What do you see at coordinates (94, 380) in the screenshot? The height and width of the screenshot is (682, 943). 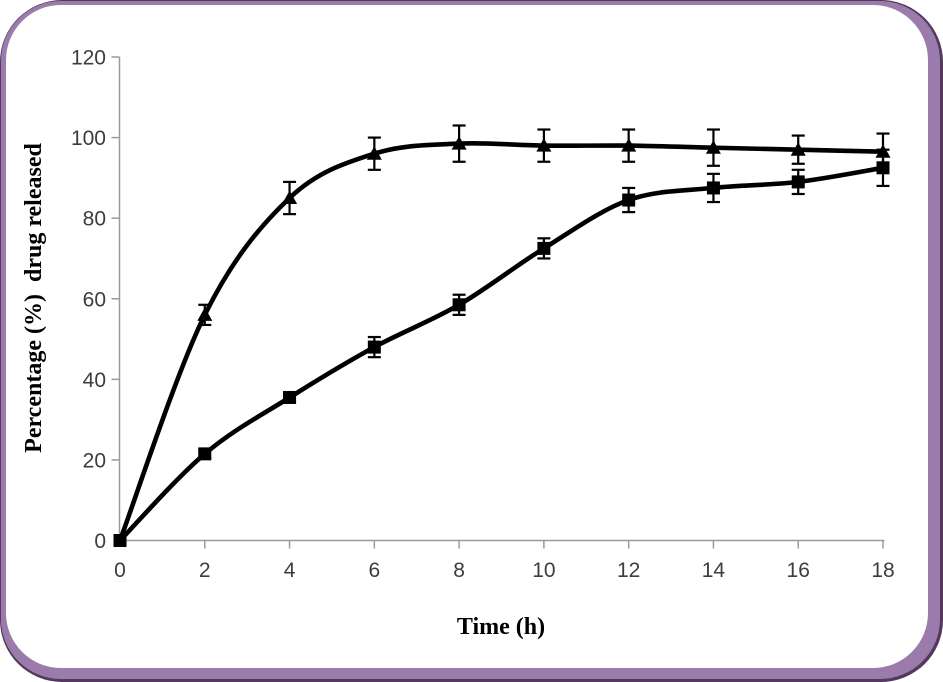 I see `y-tick-label: 40` at bounding box center [94, 380].